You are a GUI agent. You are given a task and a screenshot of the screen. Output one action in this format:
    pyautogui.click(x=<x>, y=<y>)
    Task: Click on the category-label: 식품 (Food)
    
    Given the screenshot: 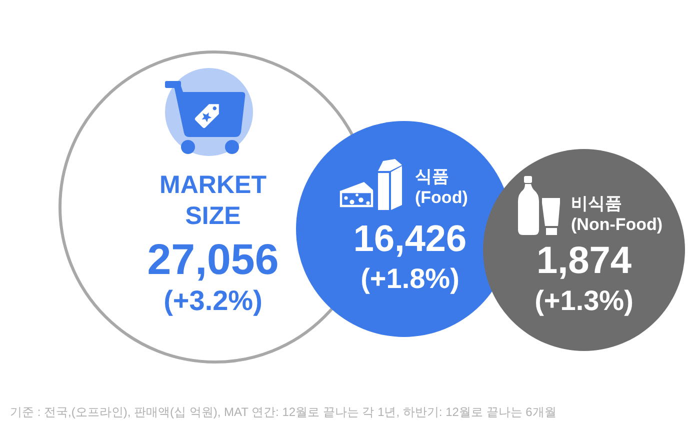 What is the action you would take?
    pyautogui.click(x=441, y=187)
    